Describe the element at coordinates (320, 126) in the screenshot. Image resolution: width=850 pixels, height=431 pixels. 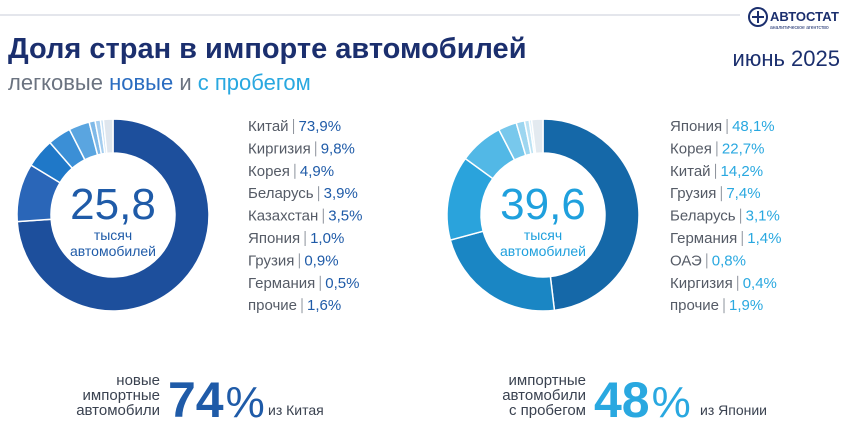
I see `legend-value: 73,9%` at that location.